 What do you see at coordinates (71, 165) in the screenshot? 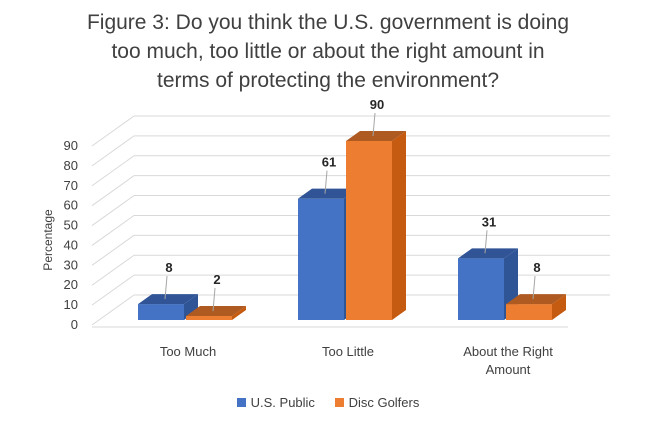
I see `y-tick-label: 80` at bounding box center [71, 165].